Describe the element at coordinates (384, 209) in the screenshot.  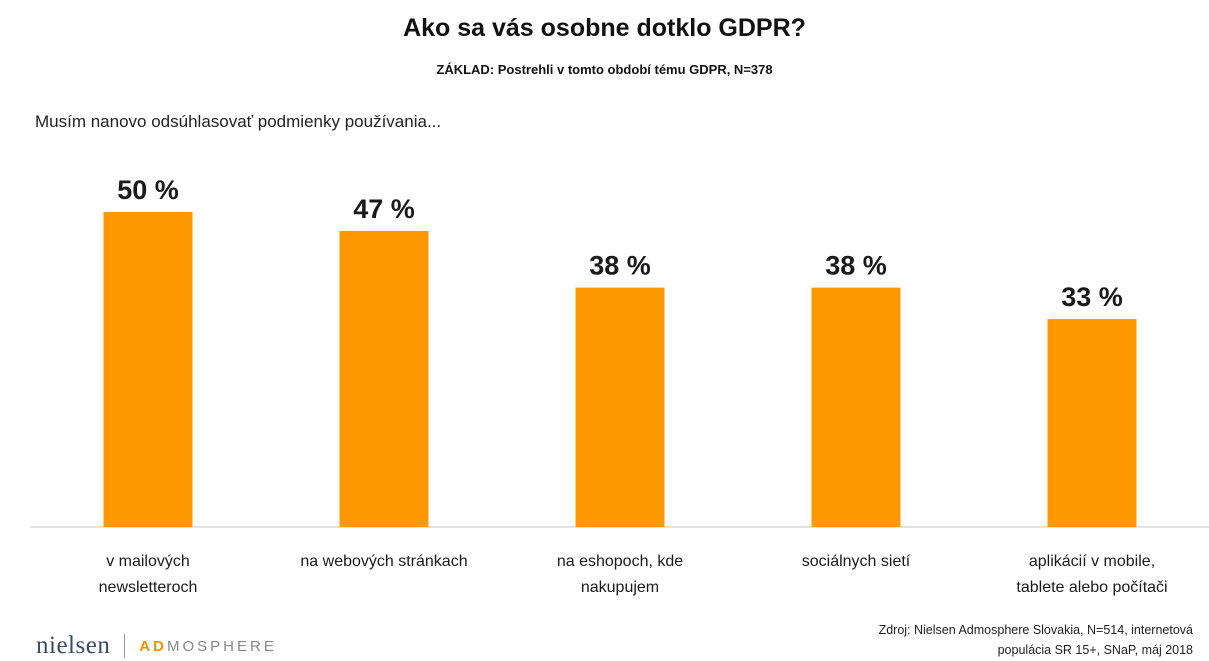
I see `data-label-1: 47 %` at that location.